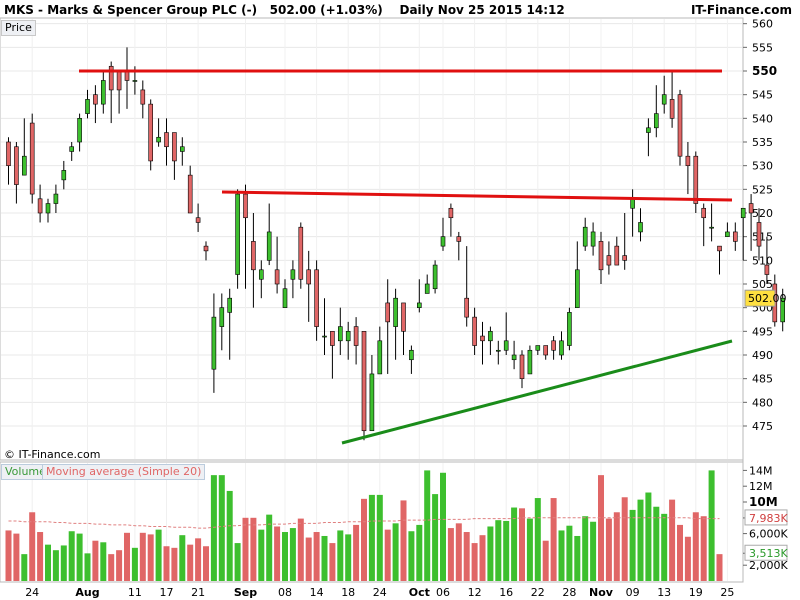 Image resolution: width=800 pixels, height=600 pixels. Describe the element at coordinates (768, 534) in the screenshot. I see `volume-tick-label: 6,000K` at that location.